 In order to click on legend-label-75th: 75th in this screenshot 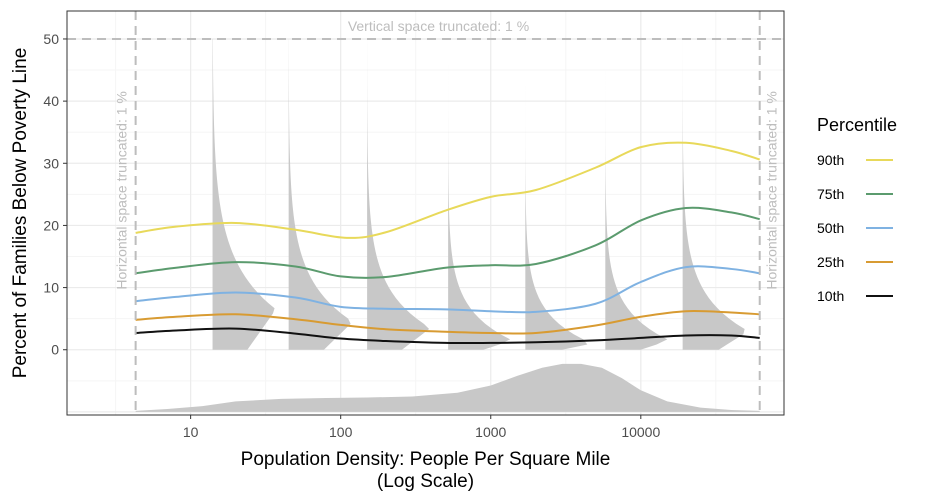, I will do `click(830, 194)`.